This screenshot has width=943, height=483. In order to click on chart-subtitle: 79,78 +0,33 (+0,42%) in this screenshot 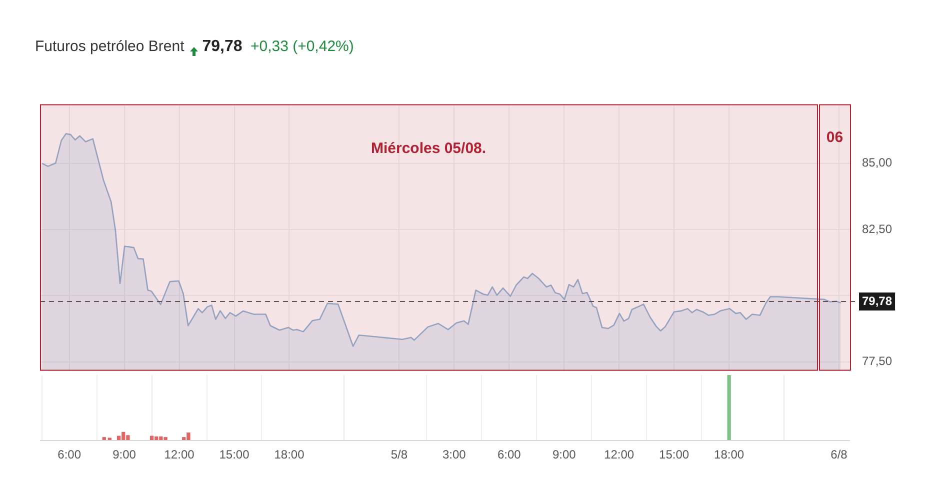, I will do `click(278, 46)`.